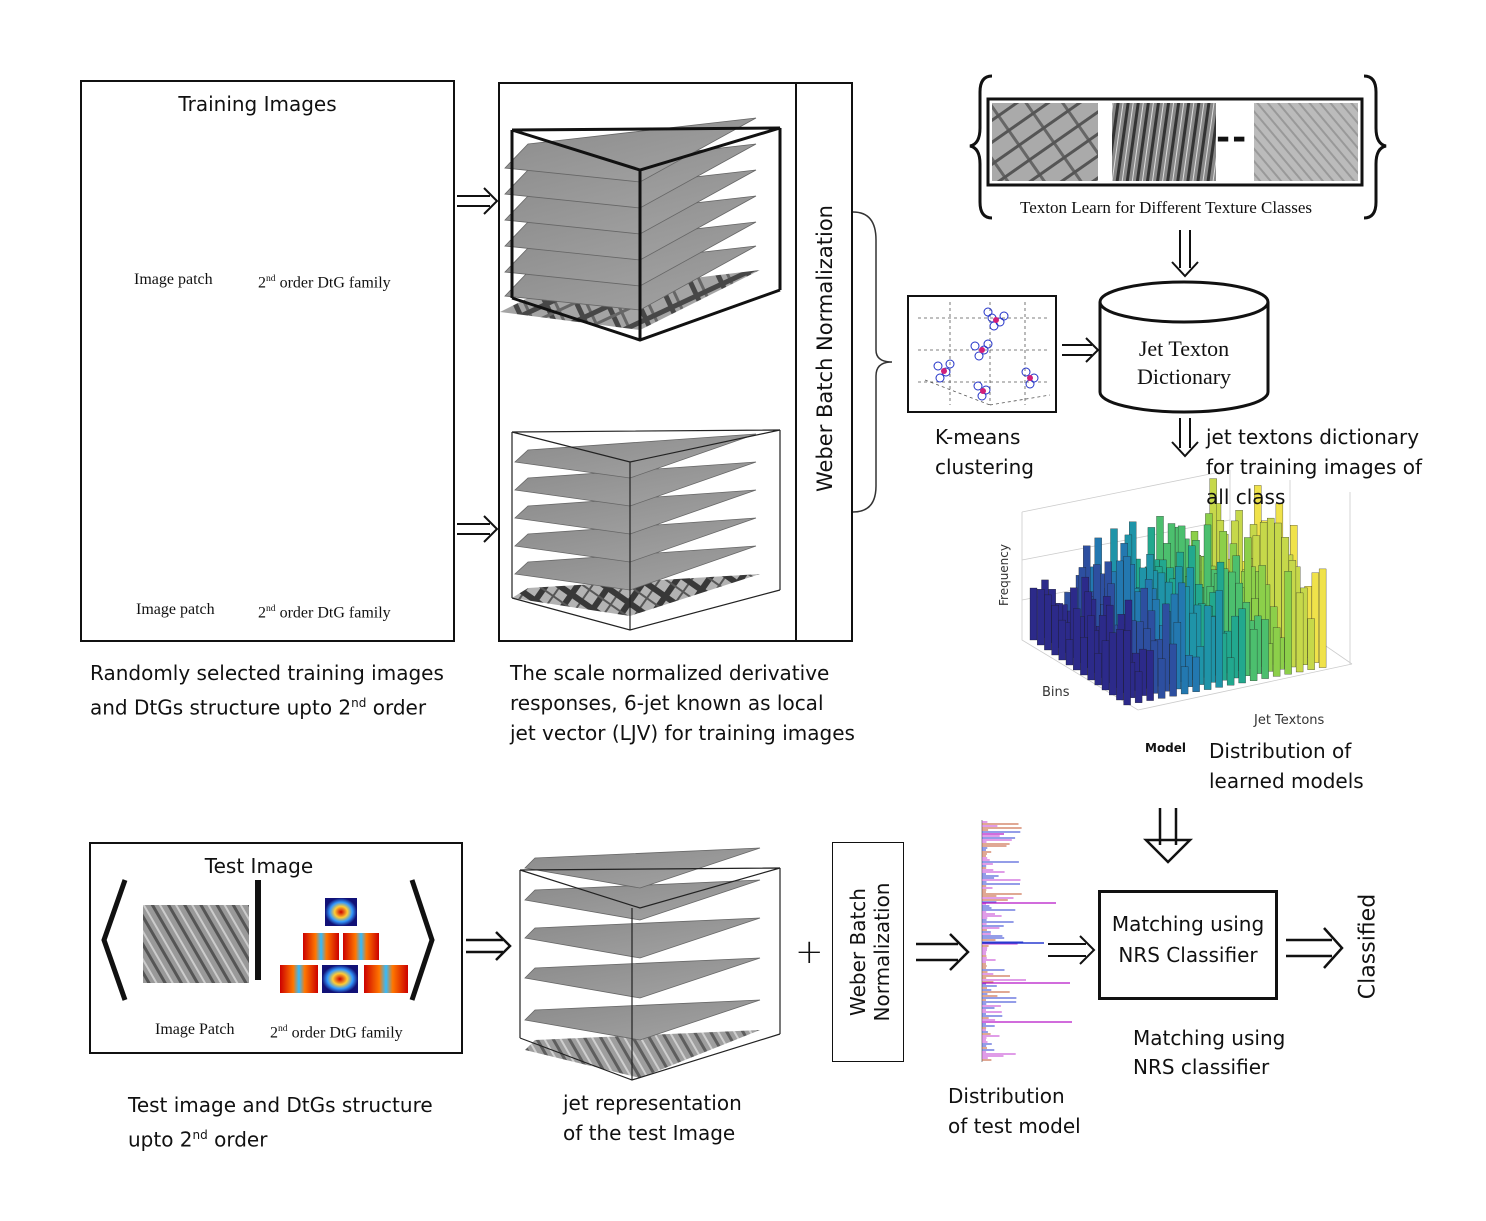 The height and width of the screenshot is (1221, 1486). I want to click on test-jet-caption-line-2: of the test Image, so click(649, 1133).